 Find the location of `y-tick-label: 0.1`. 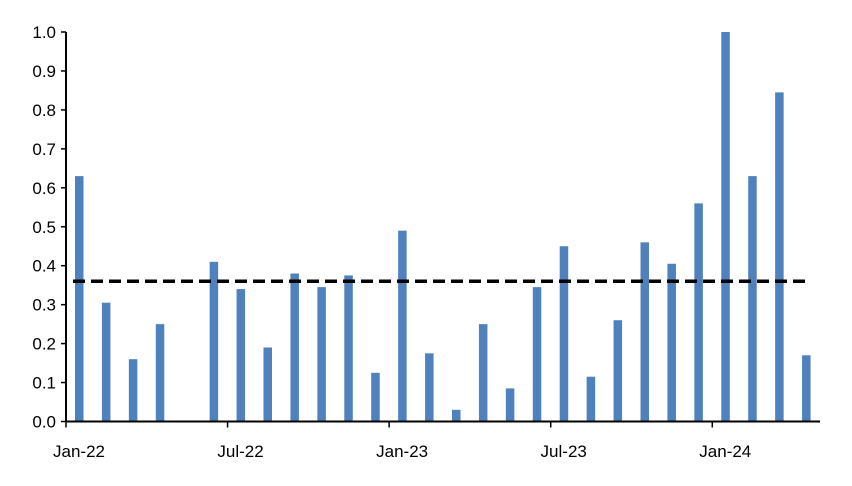

y-tick-label: 0.1 is located at coordinates (44, 383).